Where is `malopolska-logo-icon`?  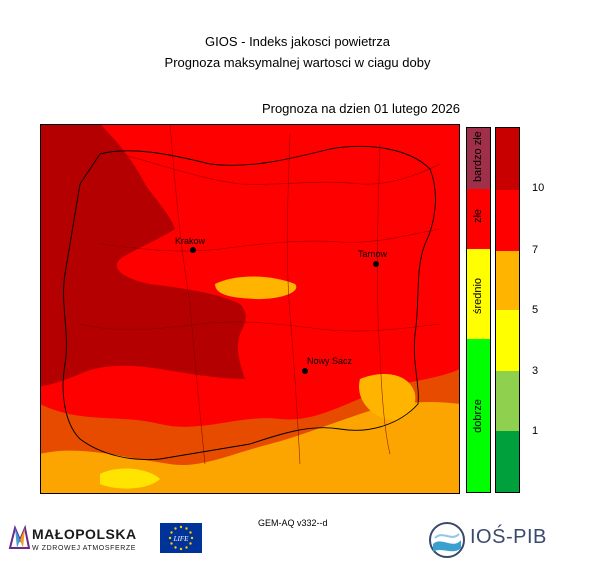 malopolska-logo-icon is located at coordinates (19, 536).